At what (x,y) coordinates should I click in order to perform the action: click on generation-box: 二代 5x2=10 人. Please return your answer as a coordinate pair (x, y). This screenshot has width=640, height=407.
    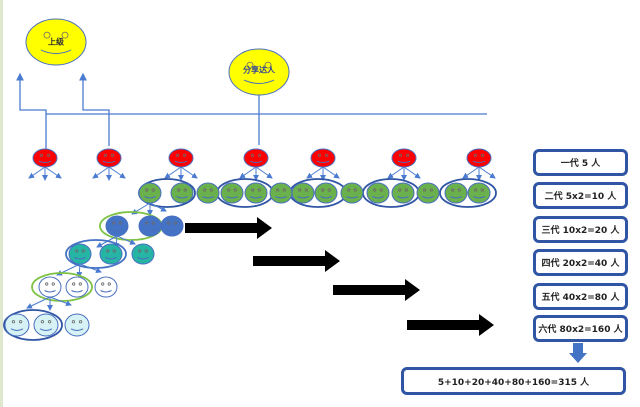
    Looking at the image, I should click on (580, 195).